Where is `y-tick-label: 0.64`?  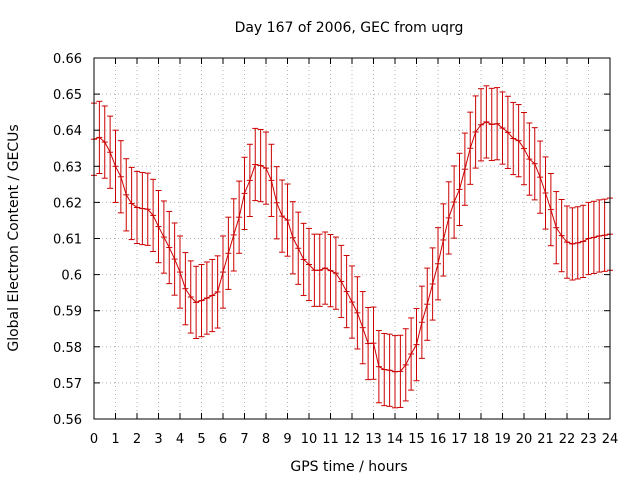
y-tick-label: 0.64 is located at coordinates (67, 131).